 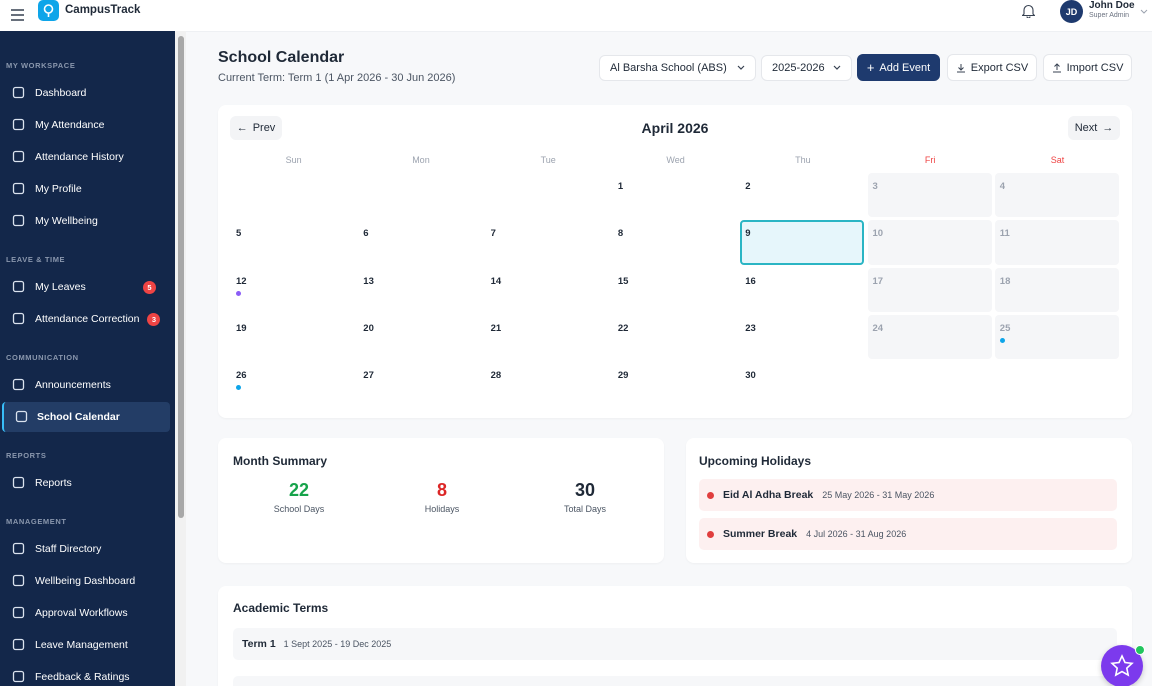 I want to click on day-cell: 3, so click(x=929, y=195).